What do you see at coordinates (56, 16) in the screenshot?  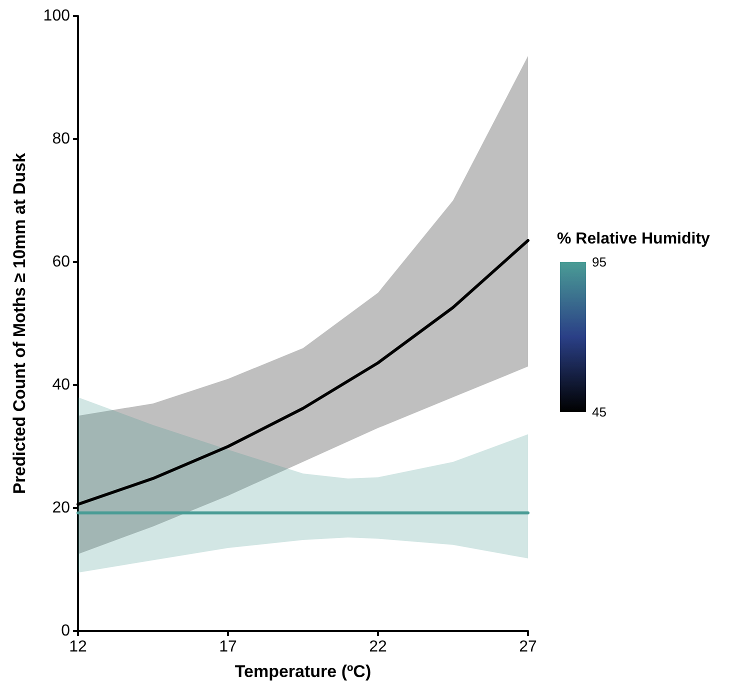 I see `y-tick-label: 100` at bounding box center [56, 16].